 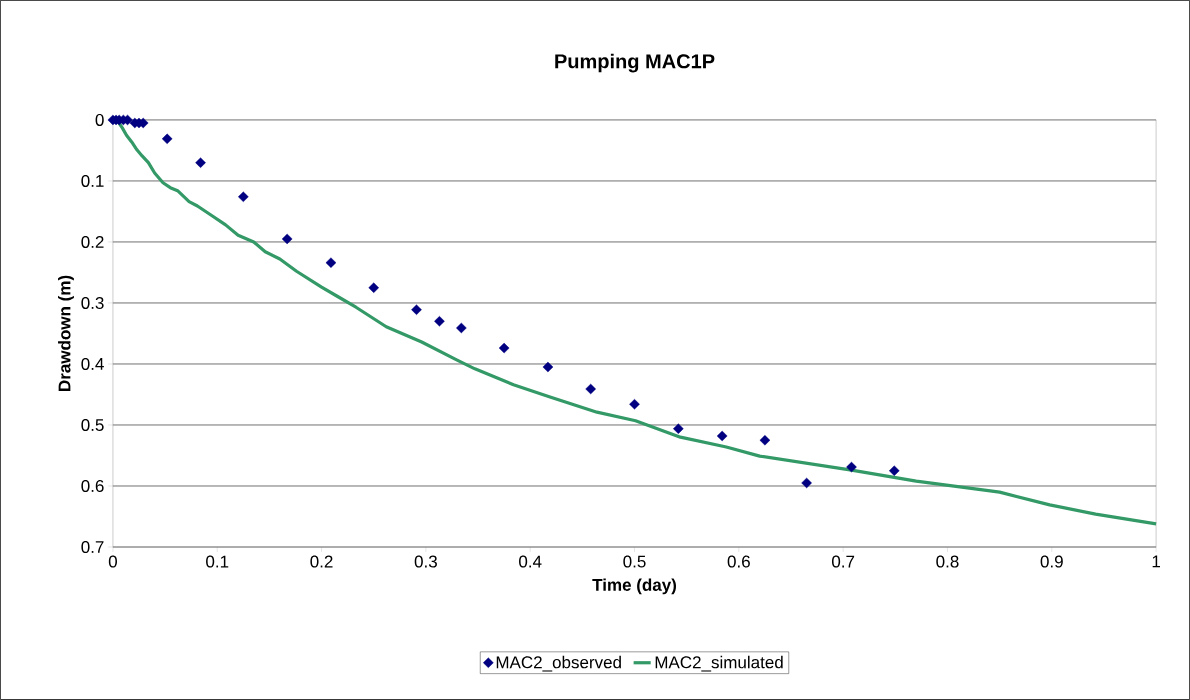 What do you see at coordinates (635, 63) in the screenshot?
I see `chart-title: Pumping MAC1P` at bounding box center [635, 63].